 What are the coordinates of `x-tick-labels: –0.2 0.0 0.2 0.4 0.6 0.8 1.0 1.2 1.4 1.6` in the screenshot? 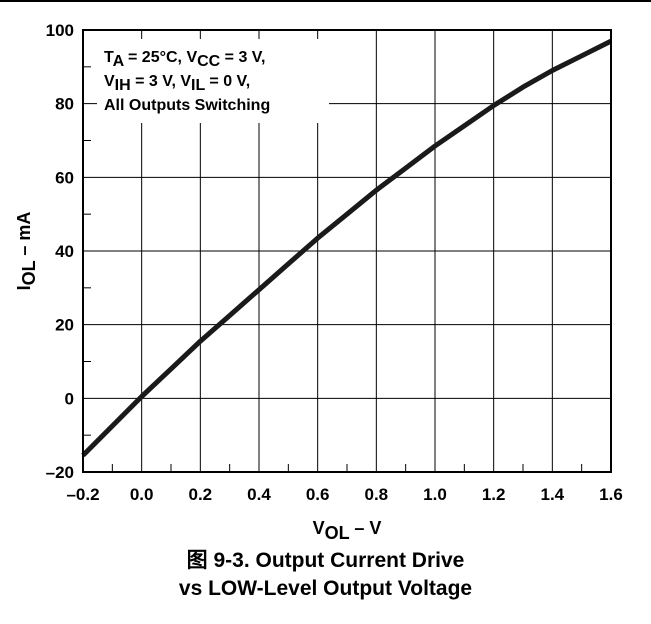 It's located at (344, 494).